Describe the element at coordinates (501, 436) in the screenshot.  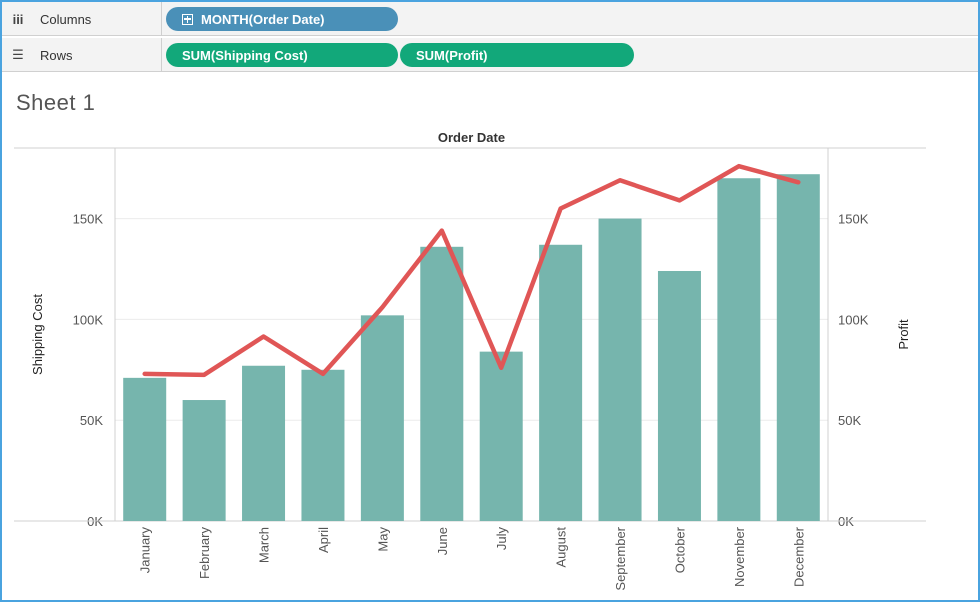
I see `bar-july` at that location.